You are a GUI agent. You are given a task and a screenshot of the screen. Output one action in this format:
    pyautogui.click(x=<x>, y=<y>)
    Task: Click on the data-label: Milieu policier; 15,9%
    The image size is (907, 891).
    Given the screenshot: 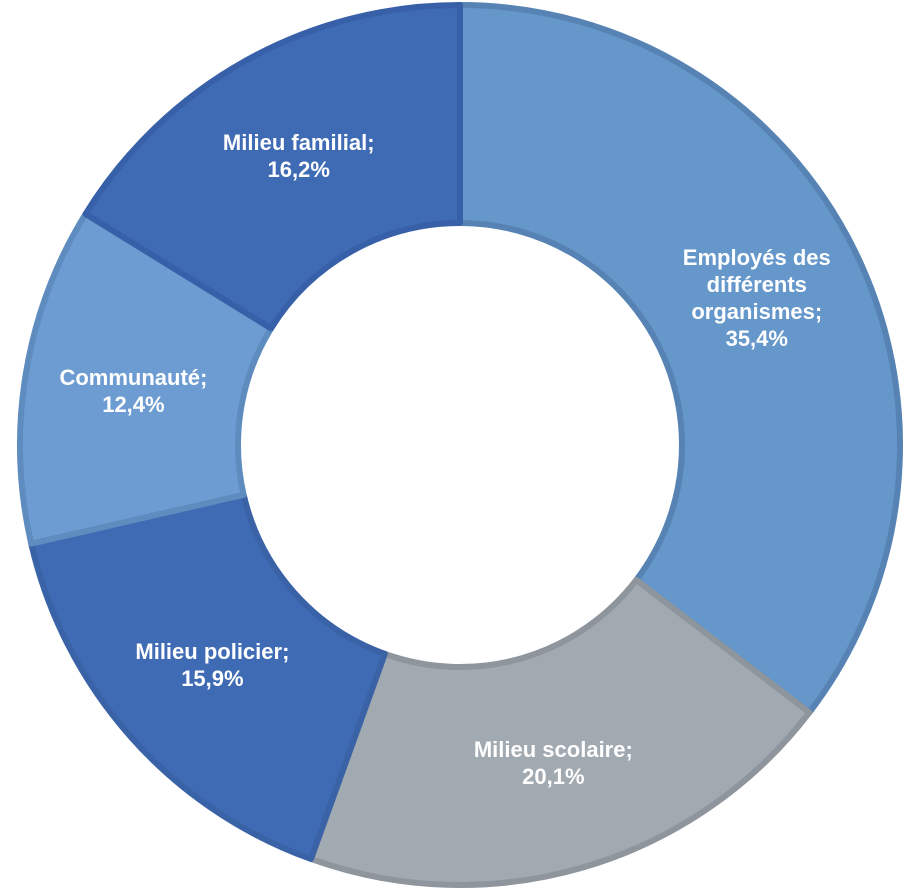 What is the action you would take?
    pyautogui.click(x=212, y=665)
    